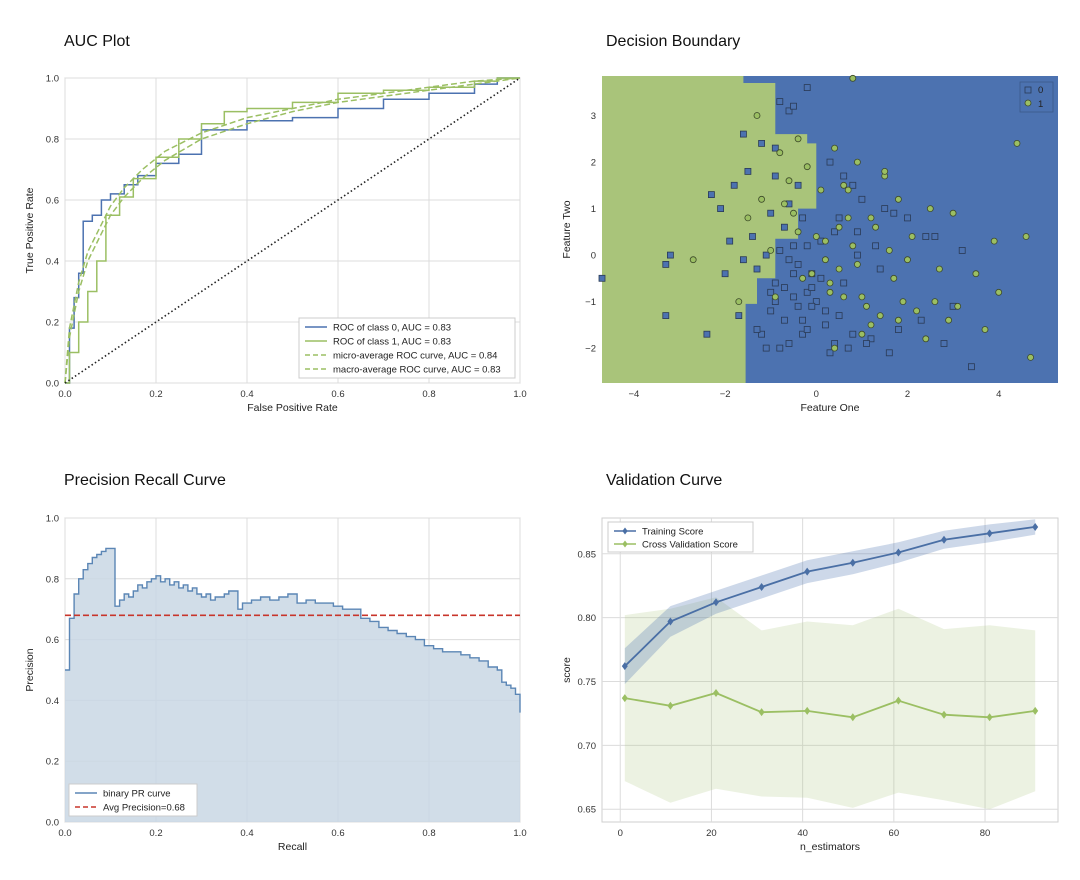  I want to click on boundary-y-tick-label: 2, so click(593, 163).